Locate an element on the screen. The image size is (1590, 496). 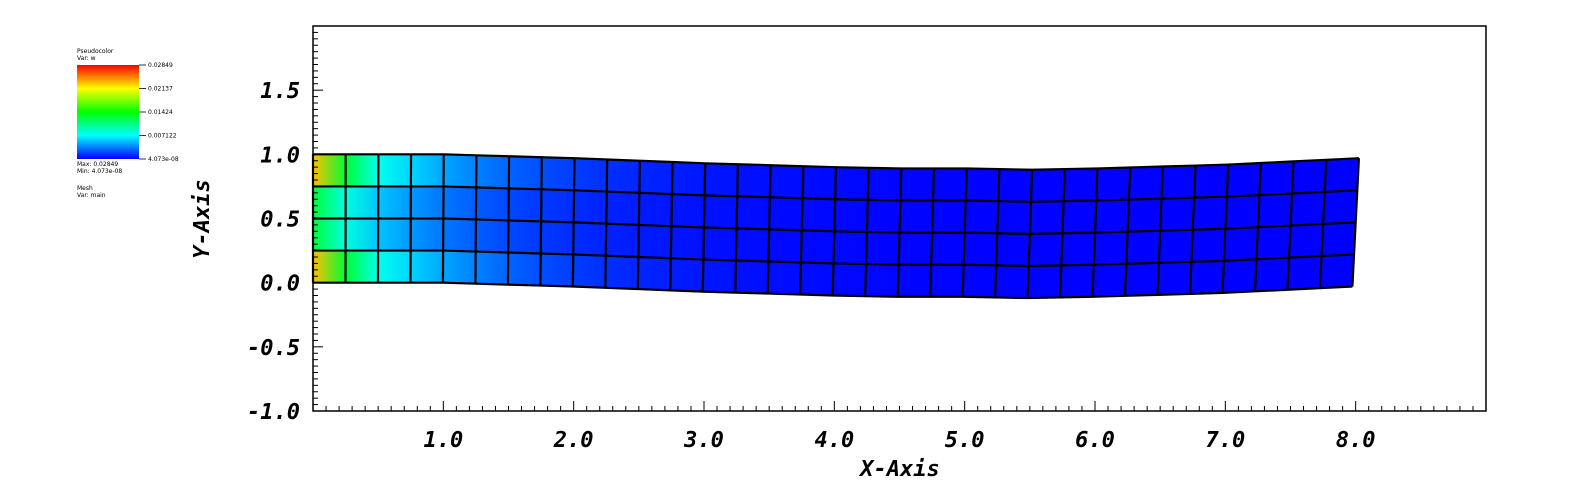
legend-plot-type: Pseudocolor is located at coordinates (95, 51).